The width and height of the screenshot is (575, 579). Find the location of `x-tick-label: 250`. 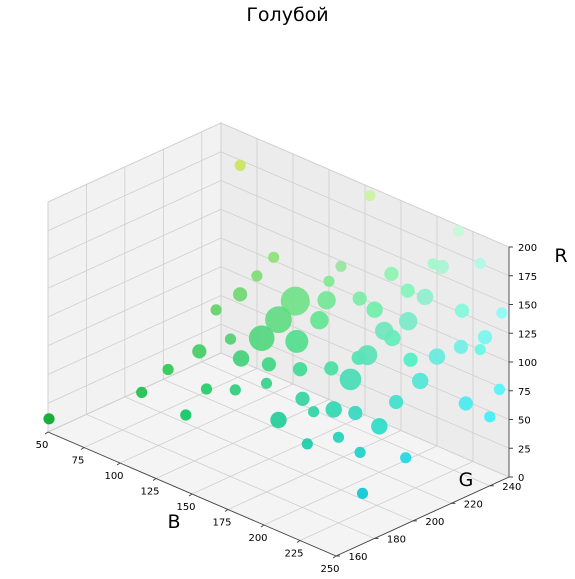

x-tick-label: 250 is located at coordinates (329, 569).